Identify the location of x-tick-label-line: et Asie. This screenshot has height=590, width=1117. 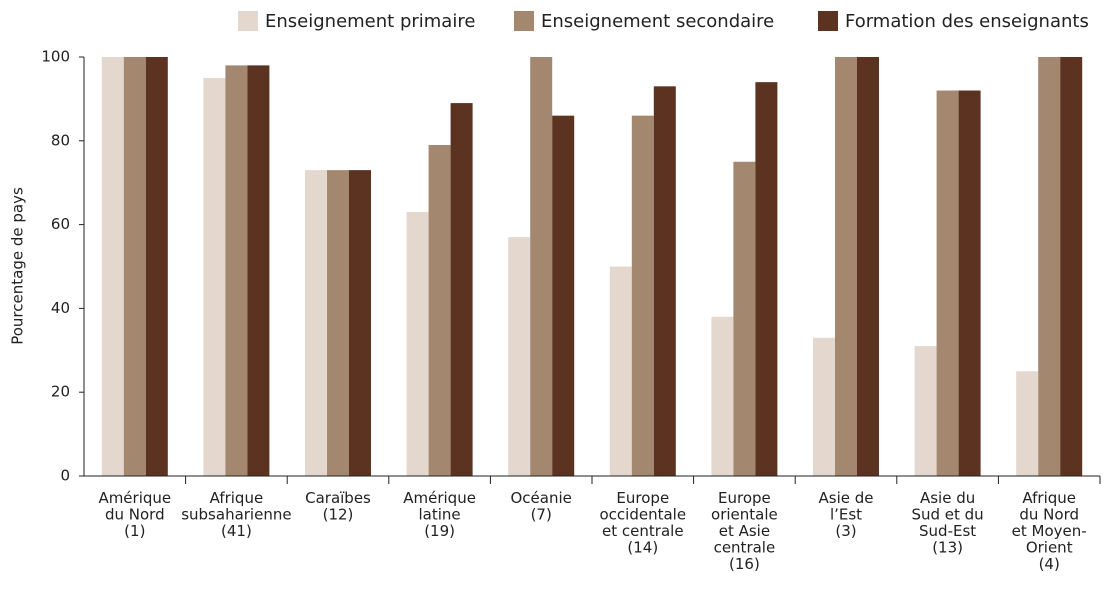
(744, 531).